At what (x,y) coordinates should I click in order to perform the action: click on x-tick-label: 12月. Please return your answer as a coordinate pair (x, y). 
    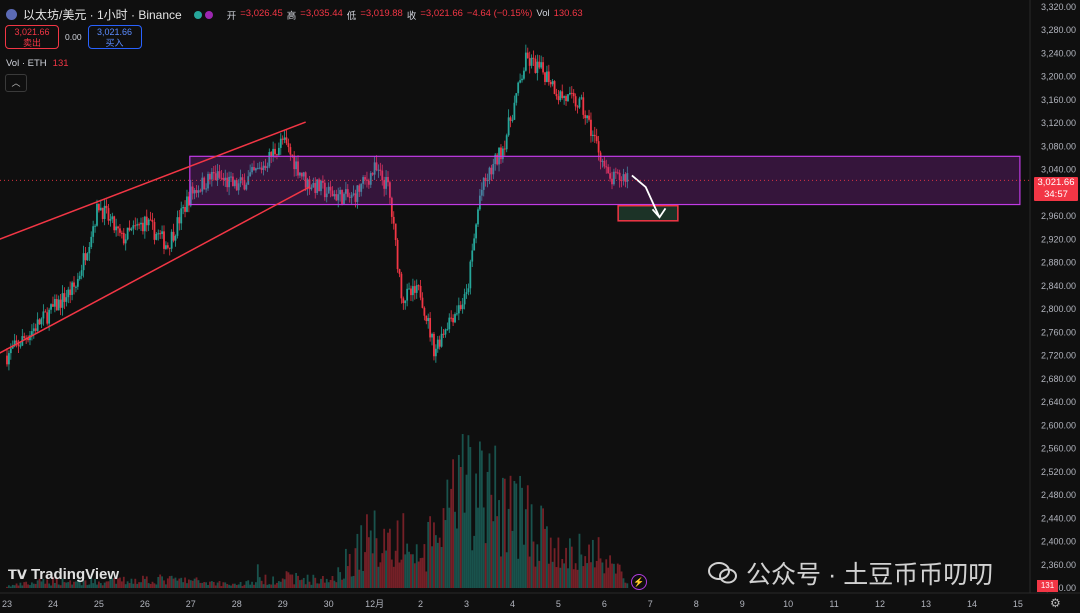
    Looking at the image, I should click on (374, 604).